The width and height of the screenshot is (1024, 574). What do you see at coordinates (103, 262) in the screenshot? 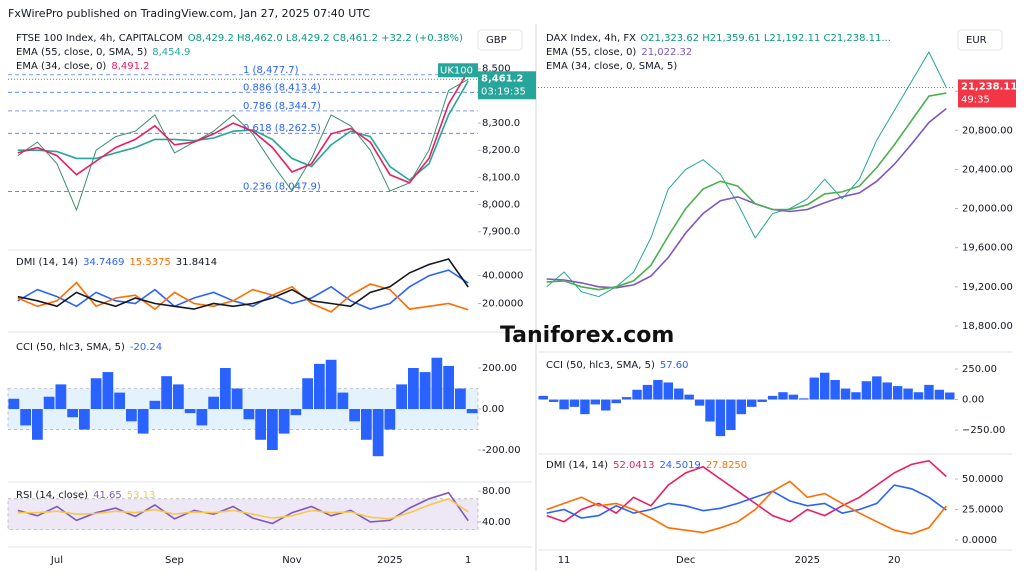
I see `legend-value: 34.7469` at bounding box center [103, 262].